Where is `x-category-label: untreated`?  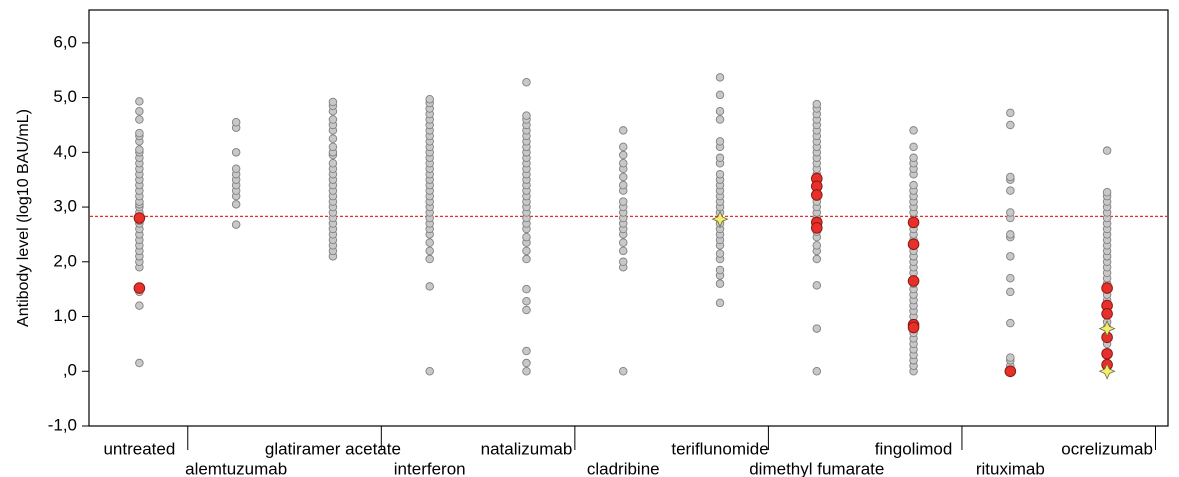
x-category-label: untreated is located at coordinates (139, 448).